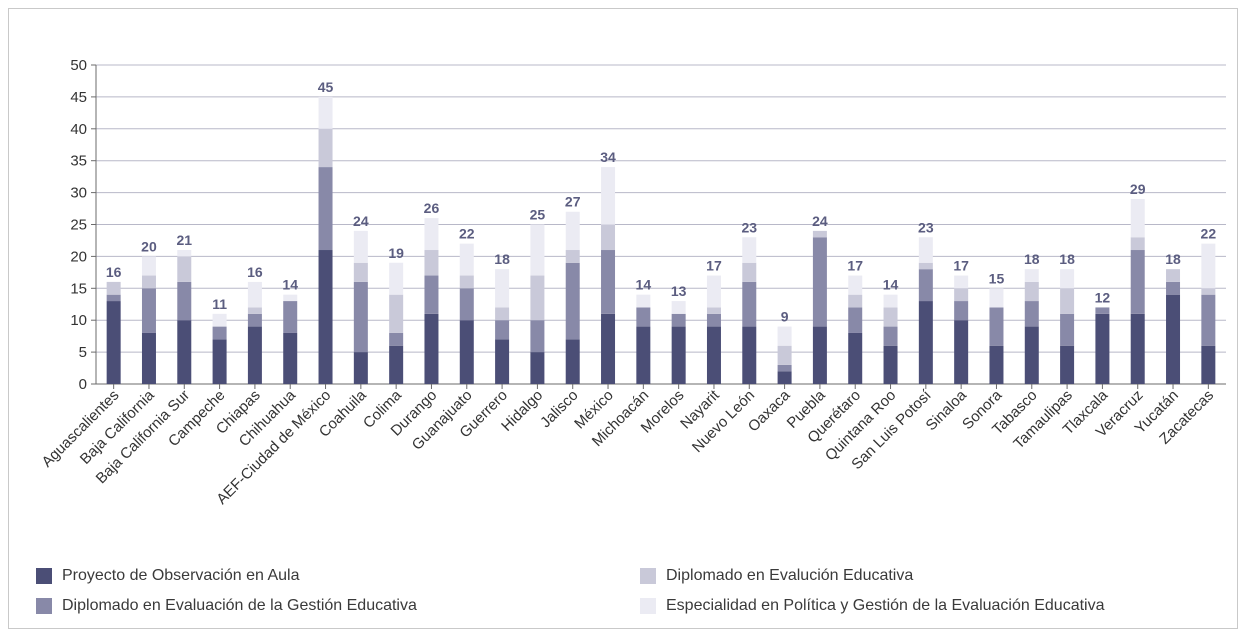  What do you see at coordinates (78, 65) in the screenshot?
I see `y-tick-label: 50` at bounding box center [78, 65].